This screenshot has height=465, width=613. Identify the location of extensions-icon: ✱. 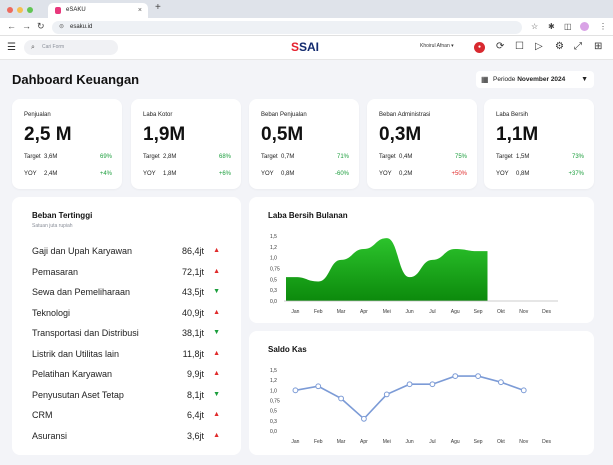
(551, 26).